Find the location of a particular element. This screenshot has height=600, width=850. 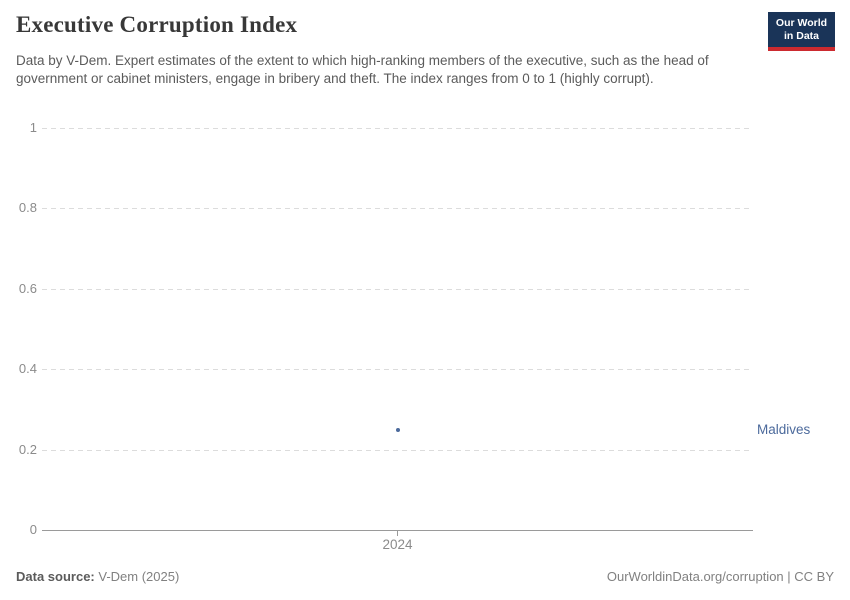

y-axis-tick-label: 0 is located at coordinates (33, 529).